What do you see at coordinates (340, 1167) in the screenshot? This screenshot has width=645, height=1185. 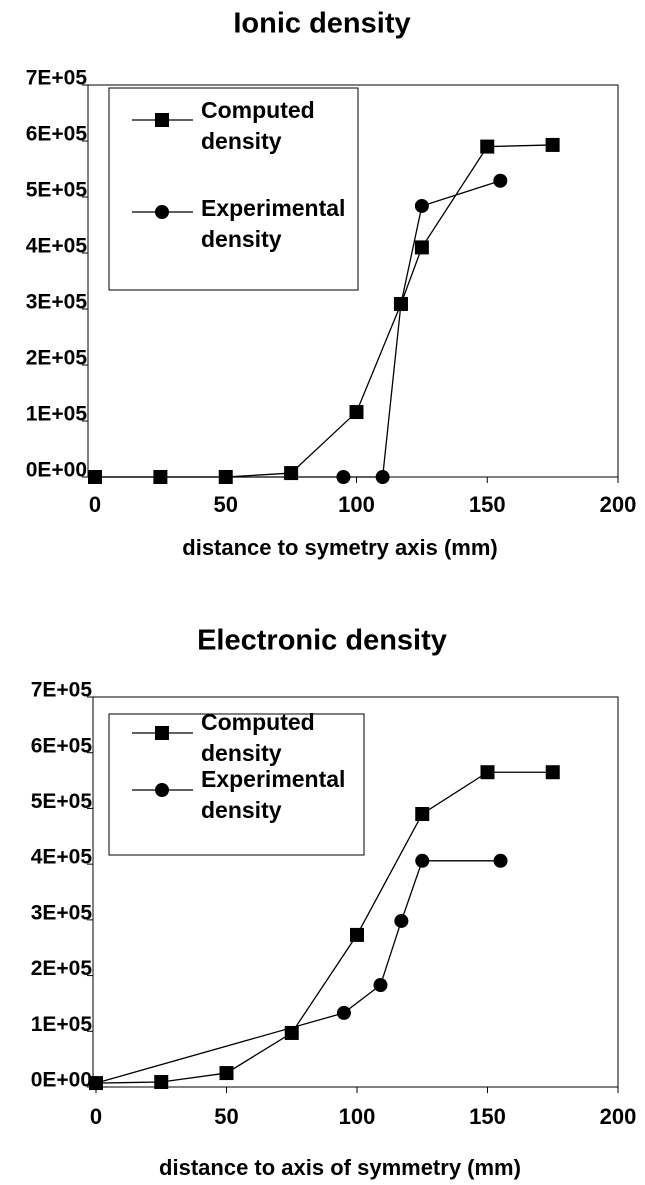 I see `x-axis-label: distance to axis of symmetry (mm)` at bounding box center [340, 1167].